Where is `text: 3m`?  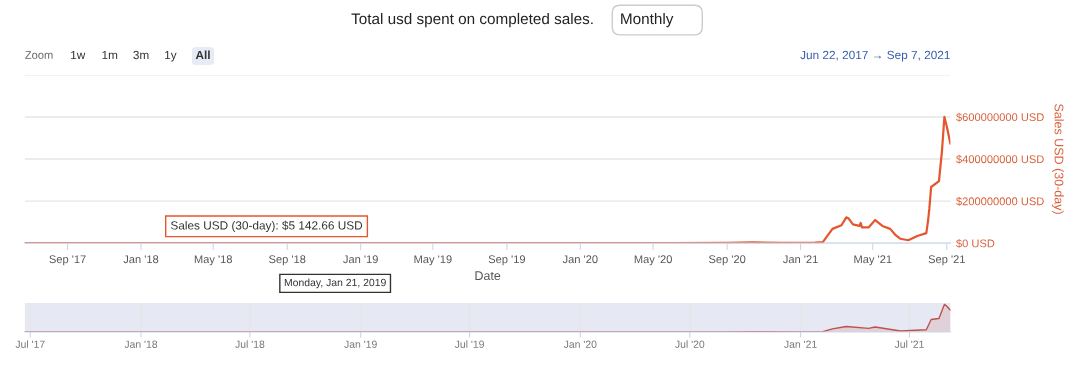 text: 3m is located at coordinates (141, 55).